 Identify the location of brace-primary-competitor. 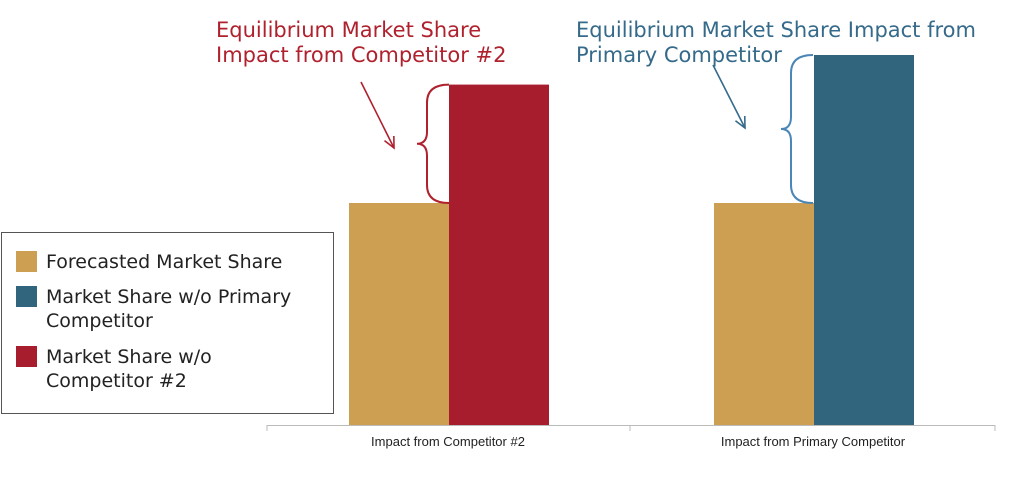
(797, 129).